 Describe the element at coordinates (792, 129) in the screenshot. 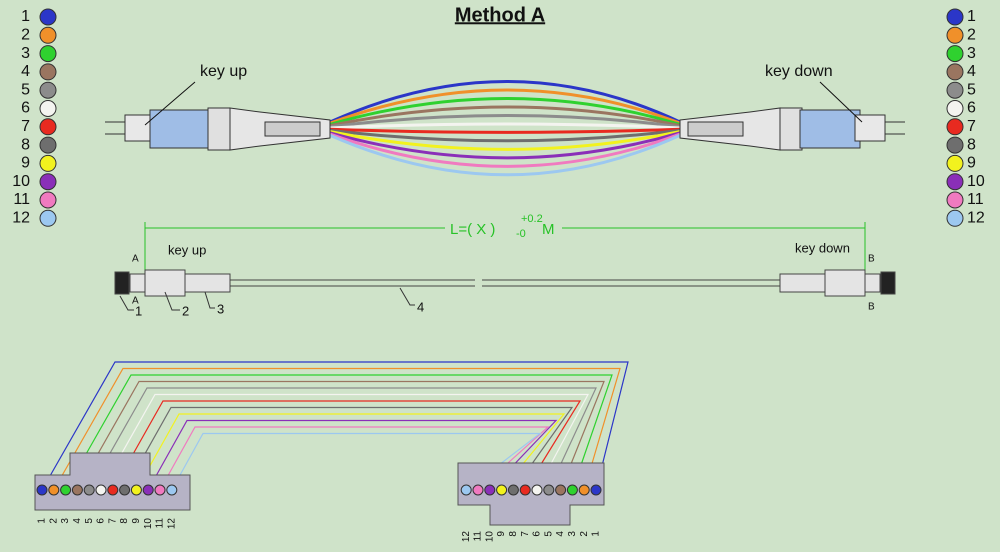

I see `right-connector` at that location.